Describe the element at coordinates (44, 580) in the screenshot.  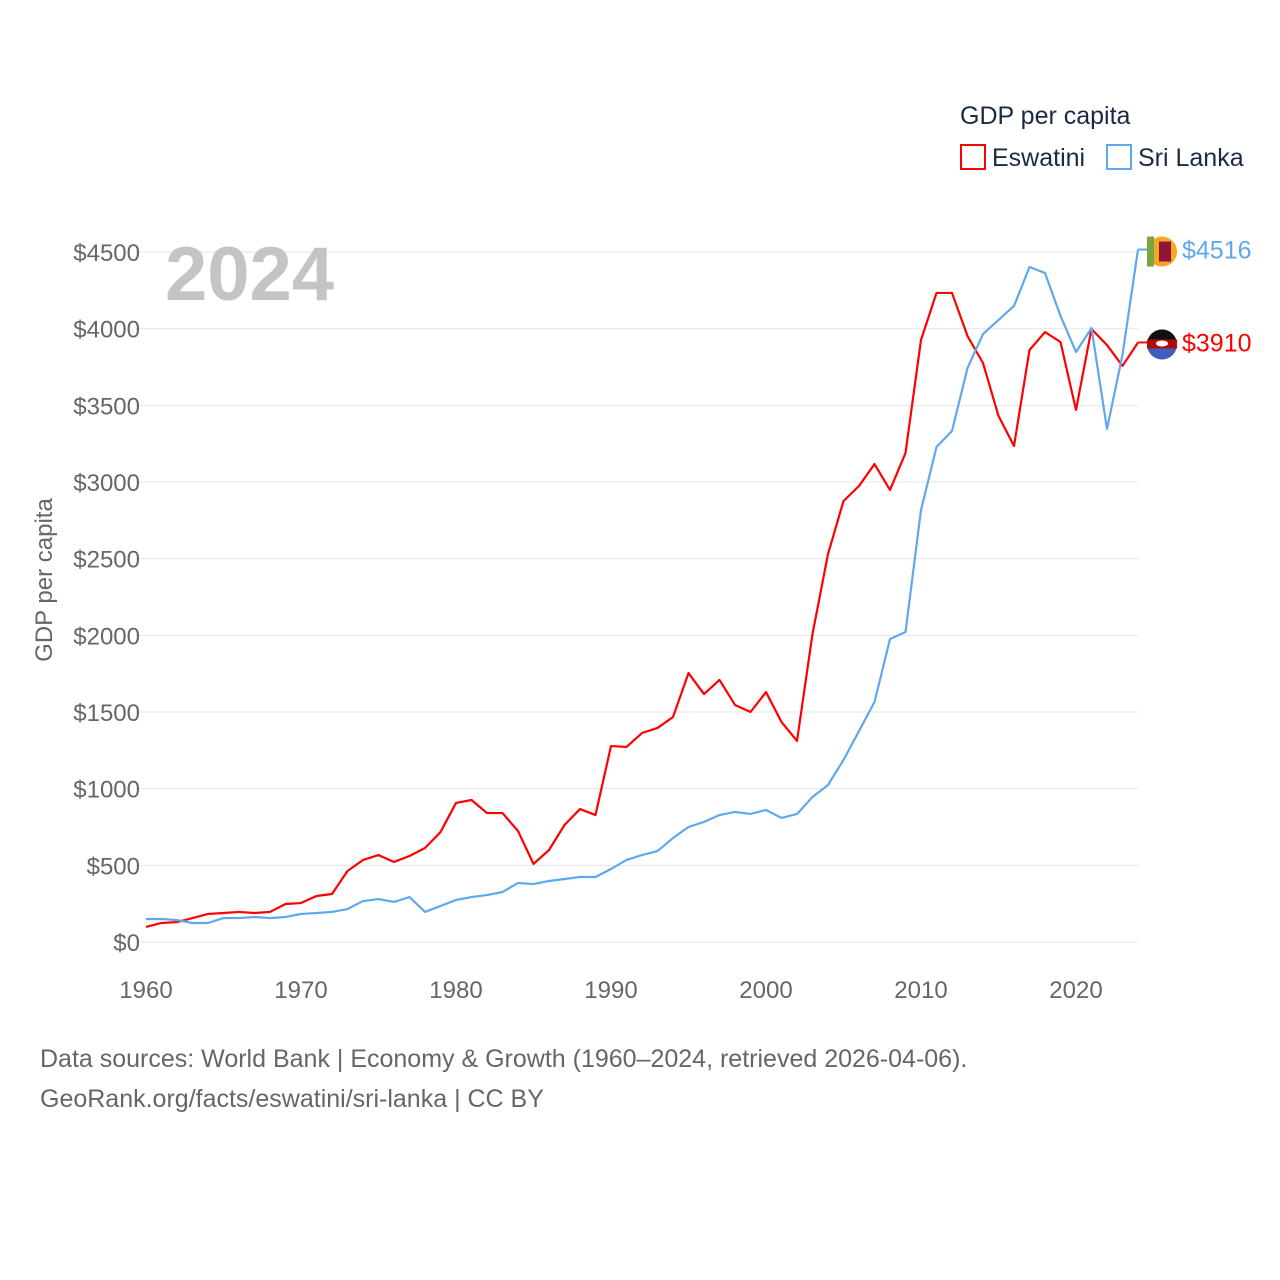
I see `y-axis-label: GDP per capita` at that location.